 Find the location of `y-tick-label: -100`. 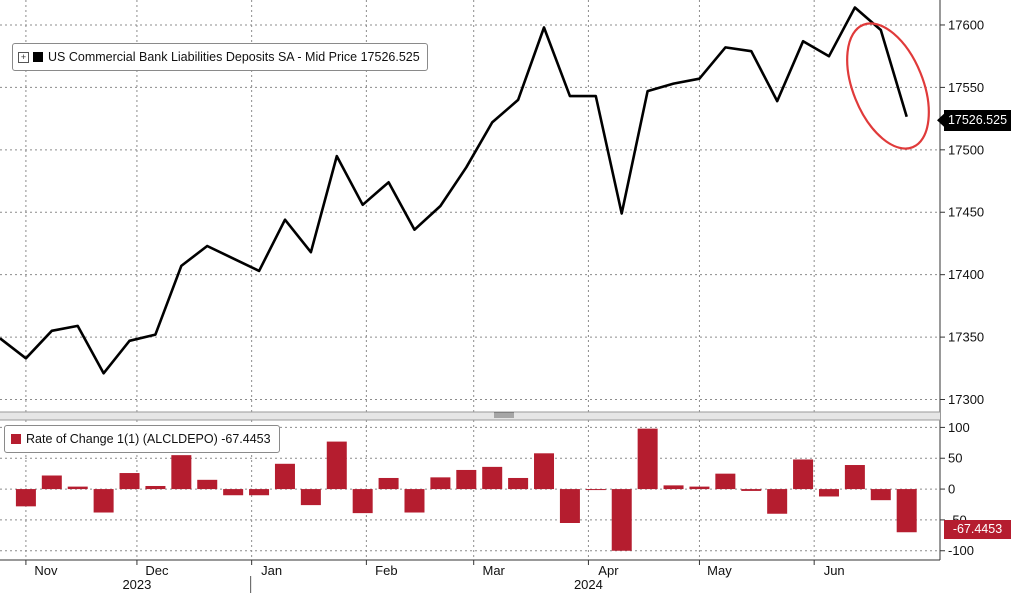

y-tick-label: -100 is located at coordinates (961, 550).